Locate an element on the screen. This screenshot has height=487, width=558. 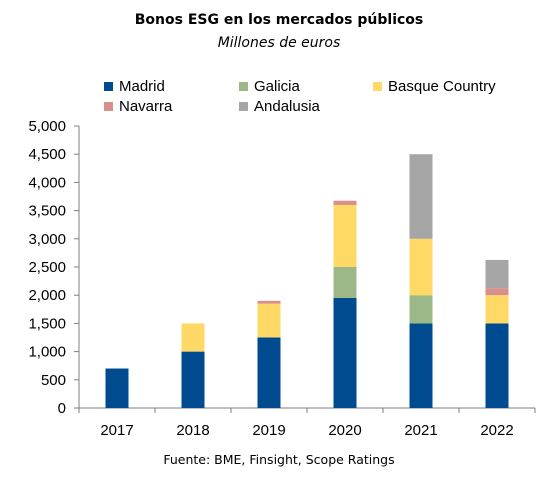
bar-navarra-2022 is located at coordinates (497, 292).